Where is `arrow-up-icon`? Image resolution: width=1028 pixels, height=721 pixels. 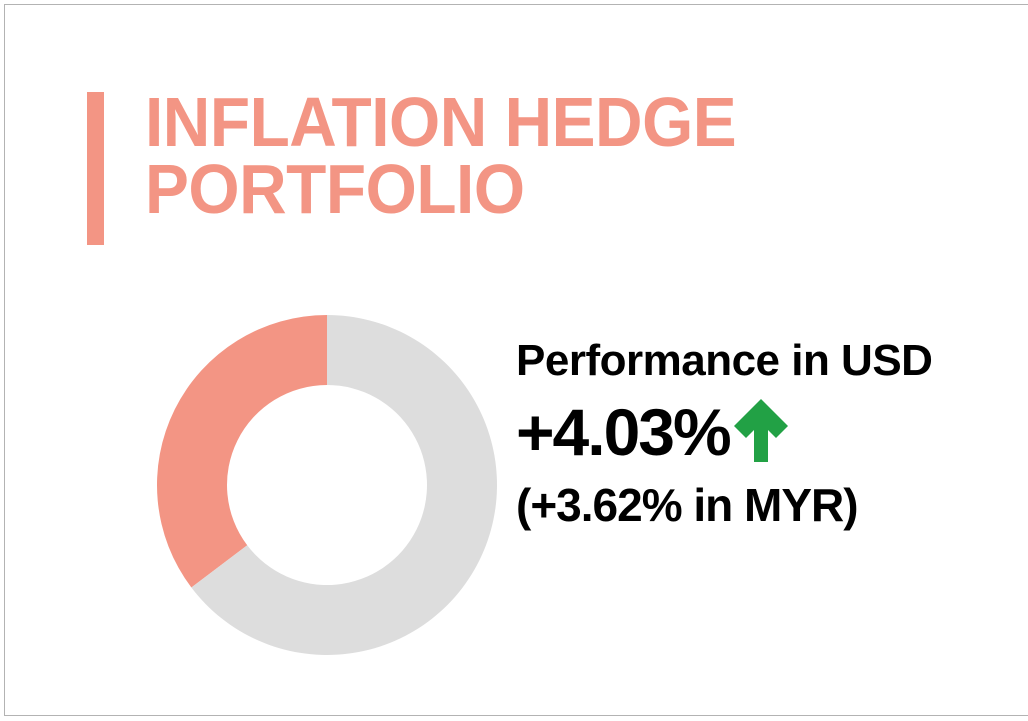
arrow-up-icon is located at coordinates (760, 430).